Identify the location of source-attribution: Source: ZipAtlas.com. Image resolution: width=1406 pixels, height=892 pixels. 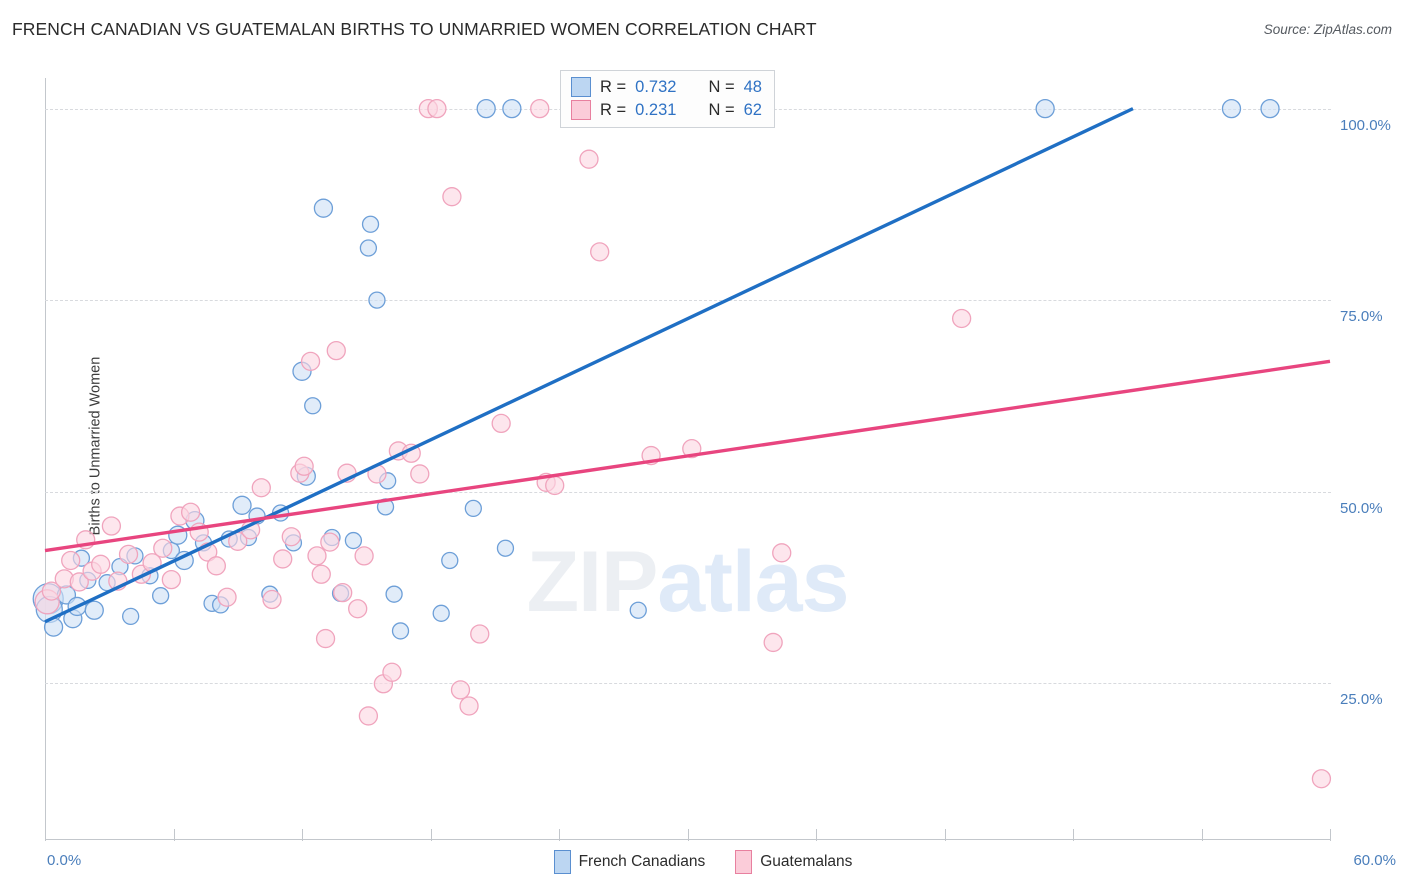
(1327, 29).